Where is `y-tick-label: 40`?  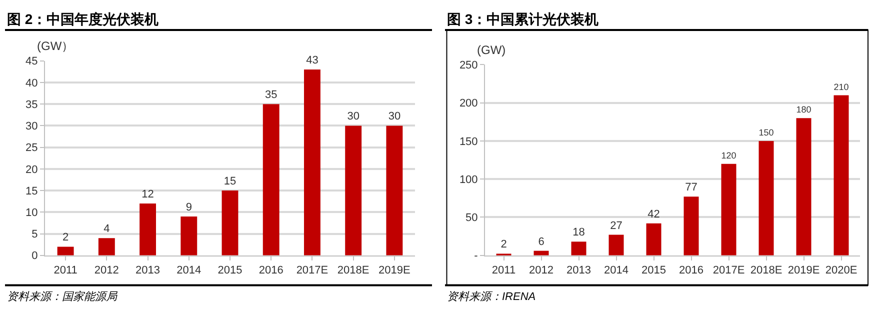
y-tick-label: 40 is located at coordinates (32, 83).